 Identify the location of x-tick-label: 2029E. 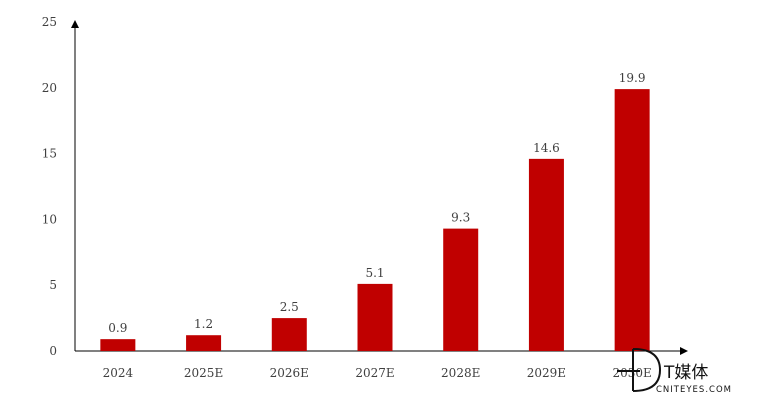
(546, 373).